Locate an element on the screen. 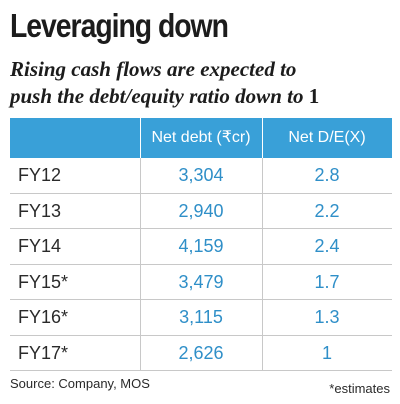 The width and height of the screenshot is (400, 404). net-de-value: 1 is located at coordinates (326, 352).